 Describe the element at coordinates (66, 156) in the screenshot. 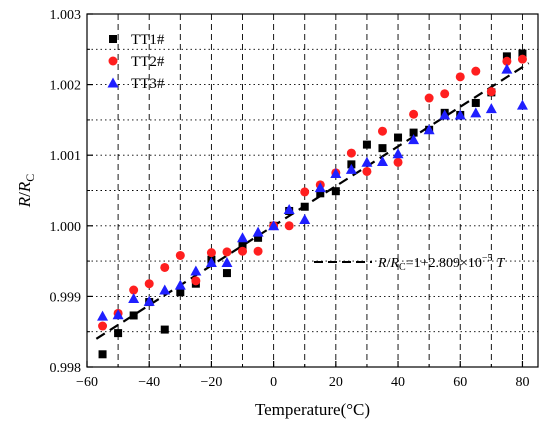

I see `y-tick-label: 1.001` at that location.